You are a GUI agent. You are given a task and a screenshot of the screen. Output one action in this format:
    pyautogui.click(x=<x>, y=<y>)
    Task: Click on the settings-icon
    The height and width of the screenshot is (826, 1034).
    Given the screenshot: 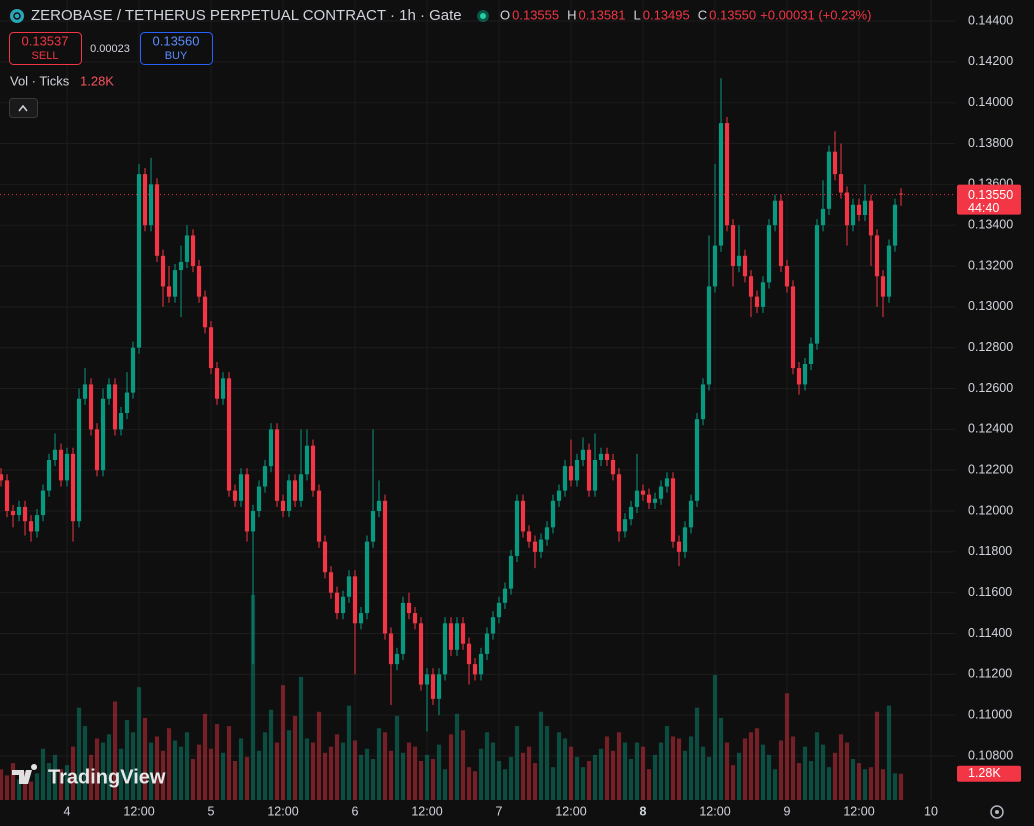 What is the action you would take?
    pyautogui.click(x=997, y=812)
    